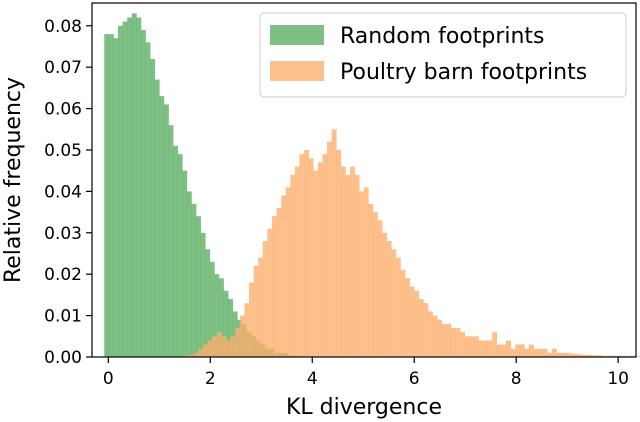  What do you see at coordinates (63, 110) in the screenshot?
I see `y-tick-label: 0.06` at bounding box center [63, 110].